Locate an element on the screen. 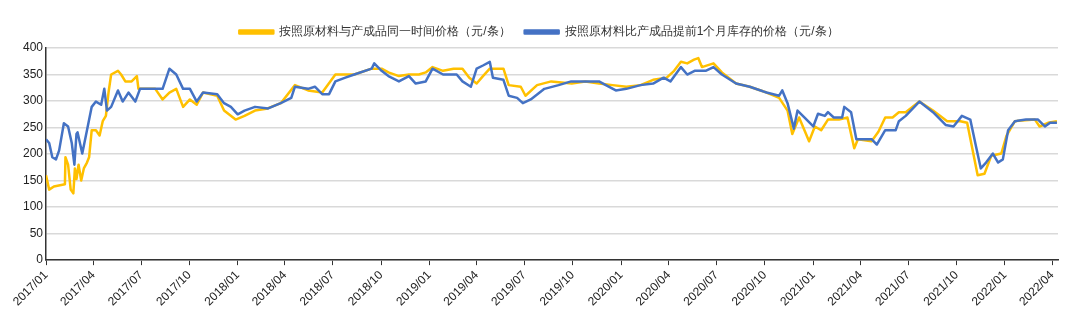 The image size is (1080, 320). y-tick-label: 350 is located at coordinates (33, 73).